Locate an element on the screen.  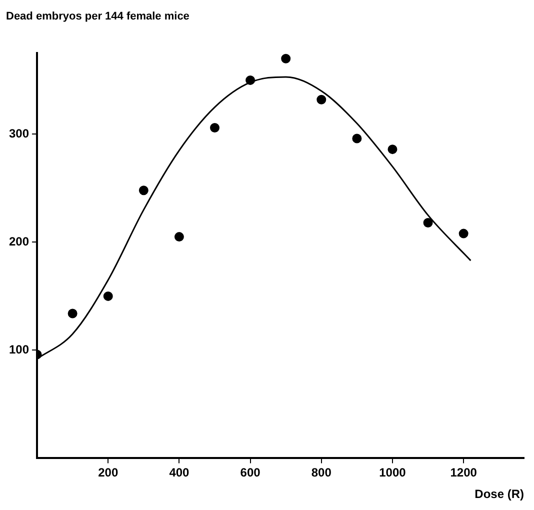
x-tick-label: 1000 is located at coordinates (392, 473).